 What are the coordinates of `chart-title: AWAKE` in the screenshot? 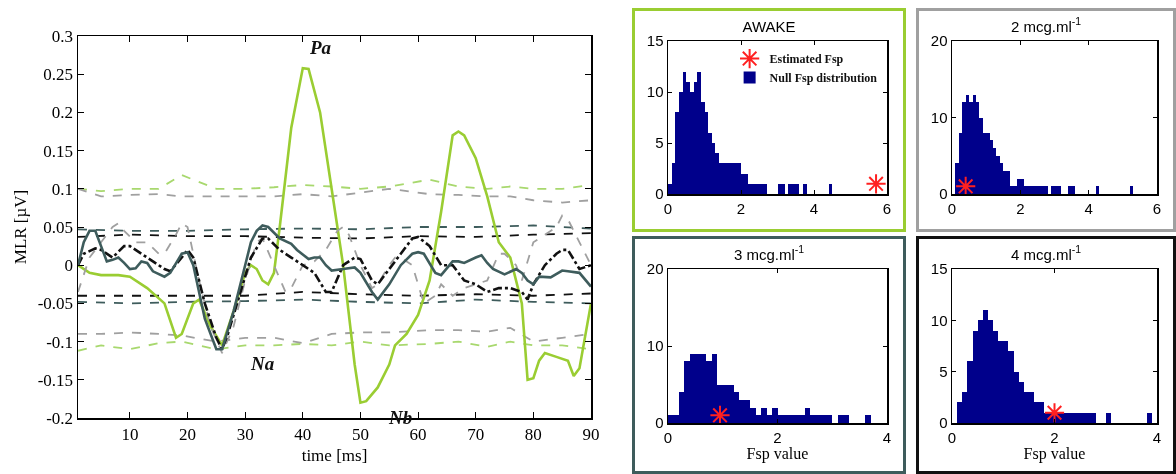 It's located at (769, 26).